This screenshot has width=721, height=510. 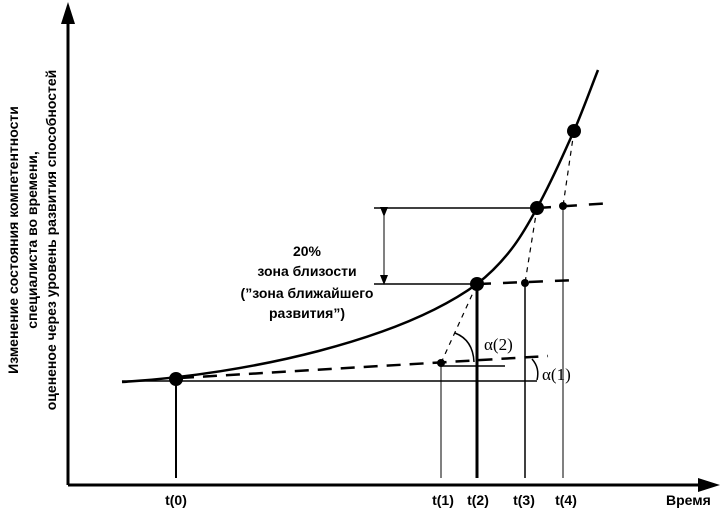 I want to click on zone-label-4: развития”), so click(x=307, y=313).